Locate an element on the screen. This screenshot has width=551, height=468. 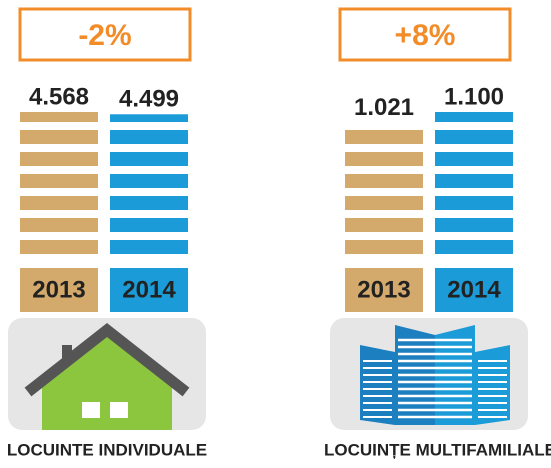
group-title: LOCUINTE INDIVIDUALE is located at coordinates (107, 449).